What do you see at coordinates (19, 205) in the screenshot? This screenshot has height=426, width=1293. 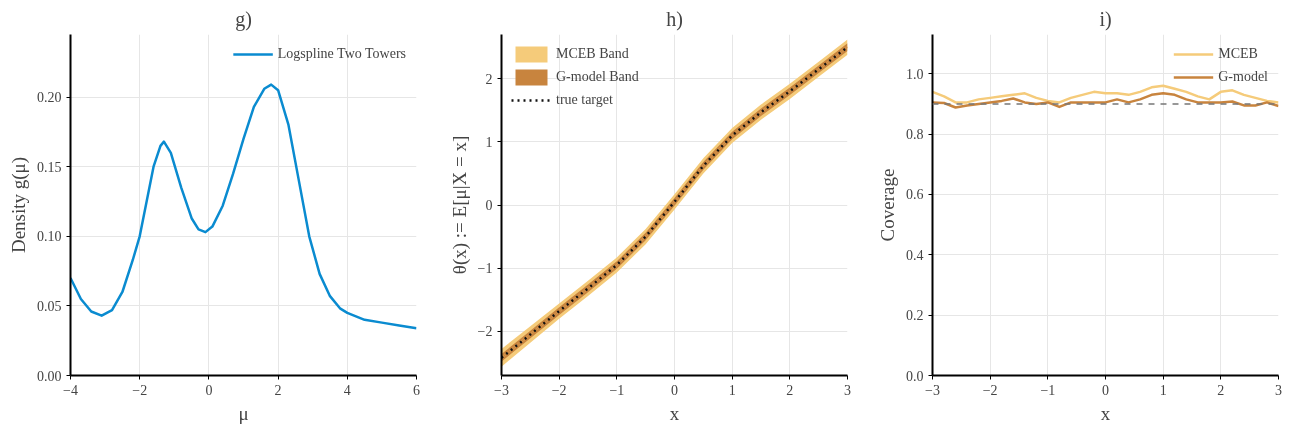 I see `y-axis-title: Density g(μ)` at bounding box center [19, 205].